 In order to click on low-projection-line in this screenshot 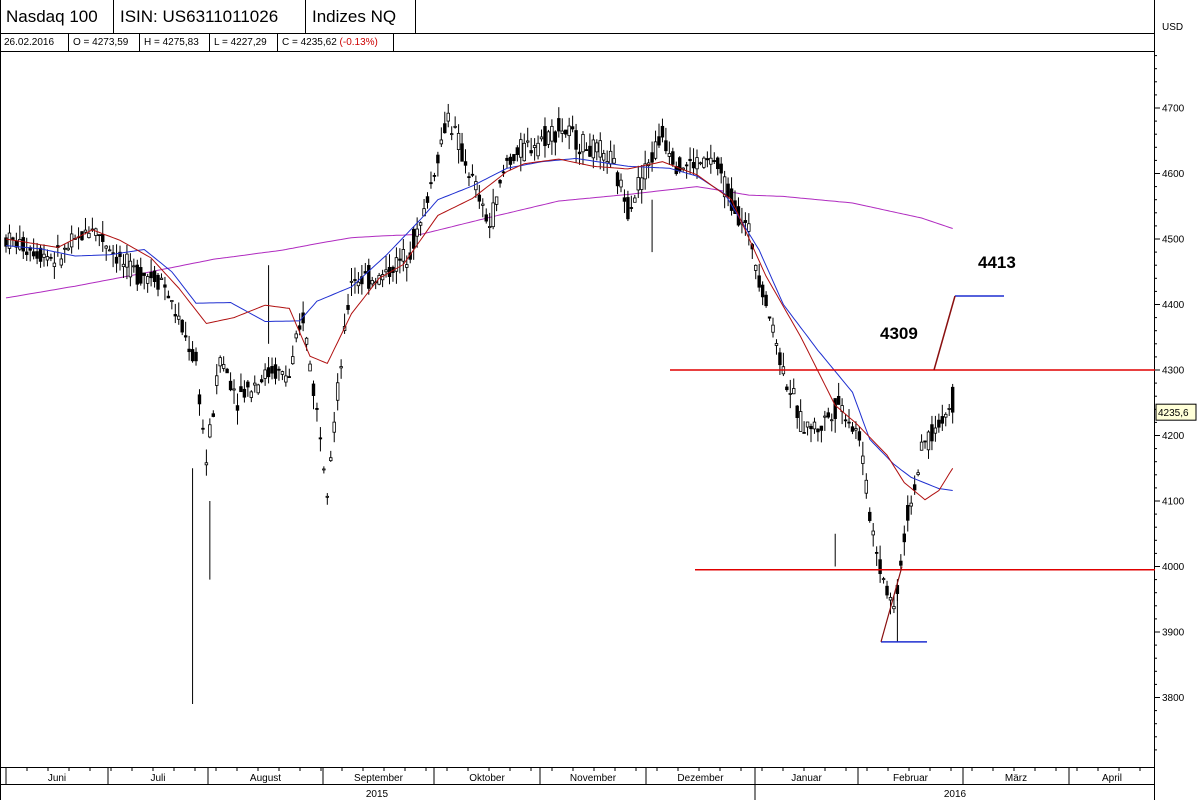, I will do `click(891, 604)`.